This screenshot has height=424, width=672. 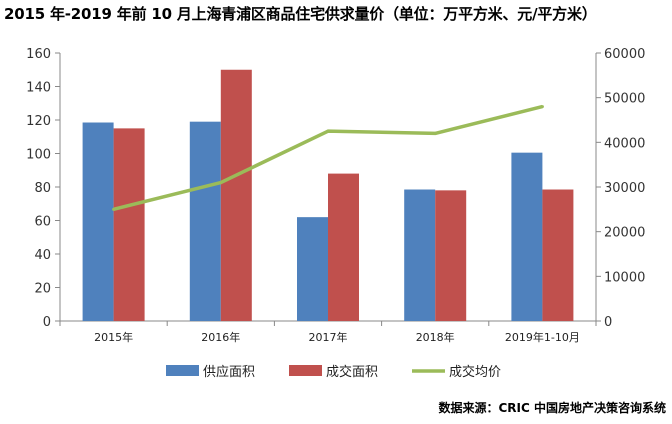 What do you see at coordinates (475, 372) in the screenshot?
I see `legend-label-成交均价: 成交均价` at bounding box center [475, 372].